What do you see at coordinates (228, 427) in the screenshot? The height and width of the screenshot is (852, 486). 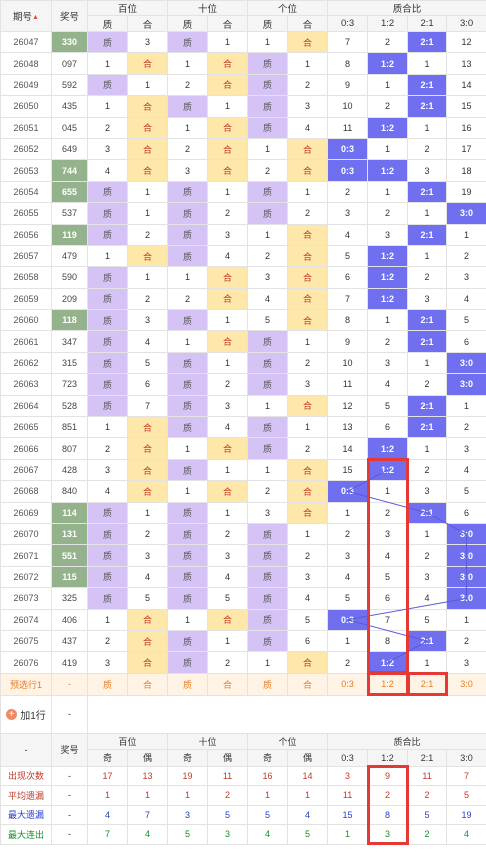 I see `tens-he-cell: 4` at bounding box center [228, 427].